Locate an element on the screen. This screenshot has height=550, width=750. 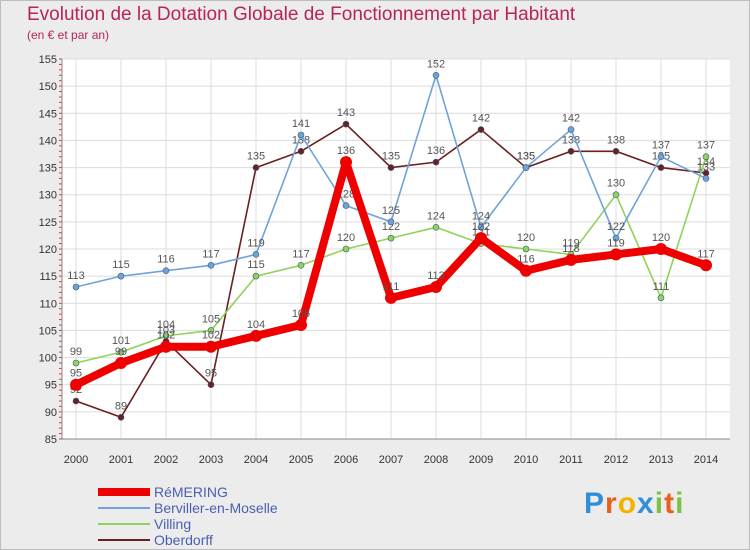
data-label: 142 is located at coordinates (571, 119).